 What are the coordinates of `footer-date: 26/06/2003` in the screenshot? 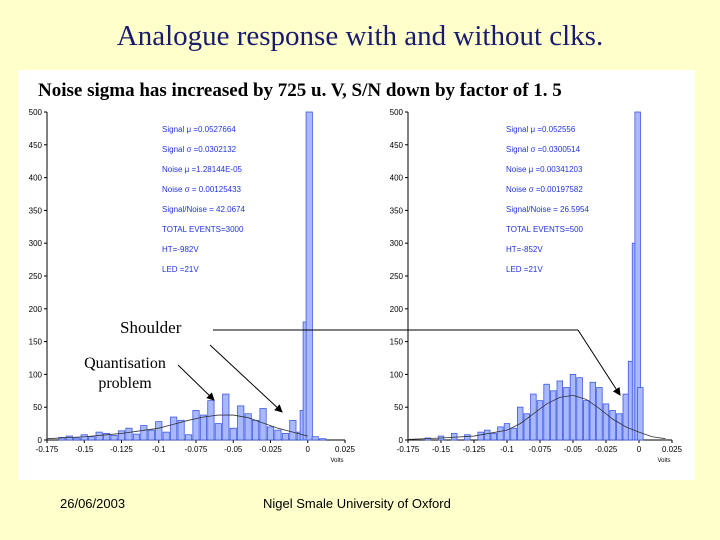 It's located at (93, 503).